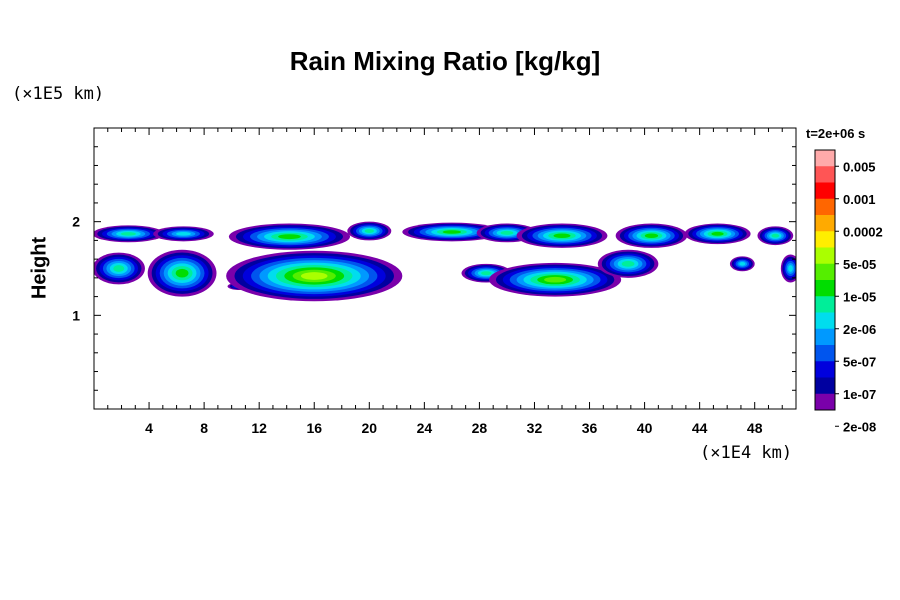  What do you see at coordinates (480, 428) in the screenshot?
I see `x-tick-label: 28` at bounding box center [480, 428].